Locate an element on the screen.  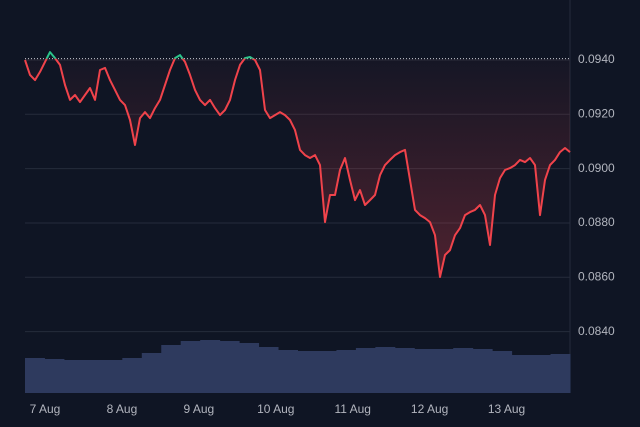
y-tick-label: 0.0900 is located at coordinates (596, 168).